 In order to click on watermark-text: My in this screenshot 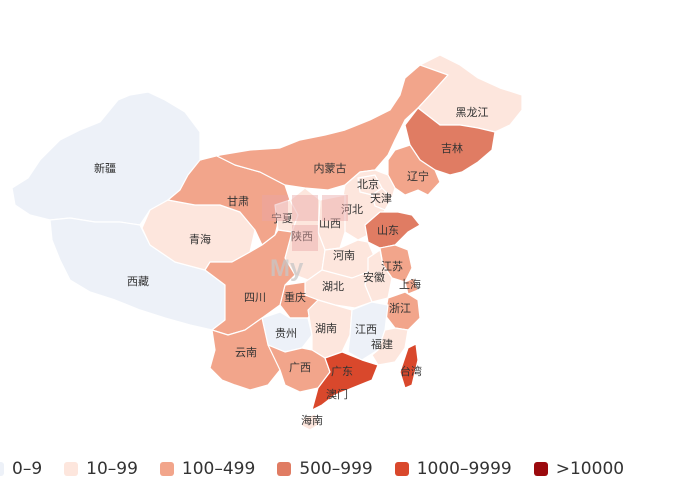, I will do `click(287, 268)`.